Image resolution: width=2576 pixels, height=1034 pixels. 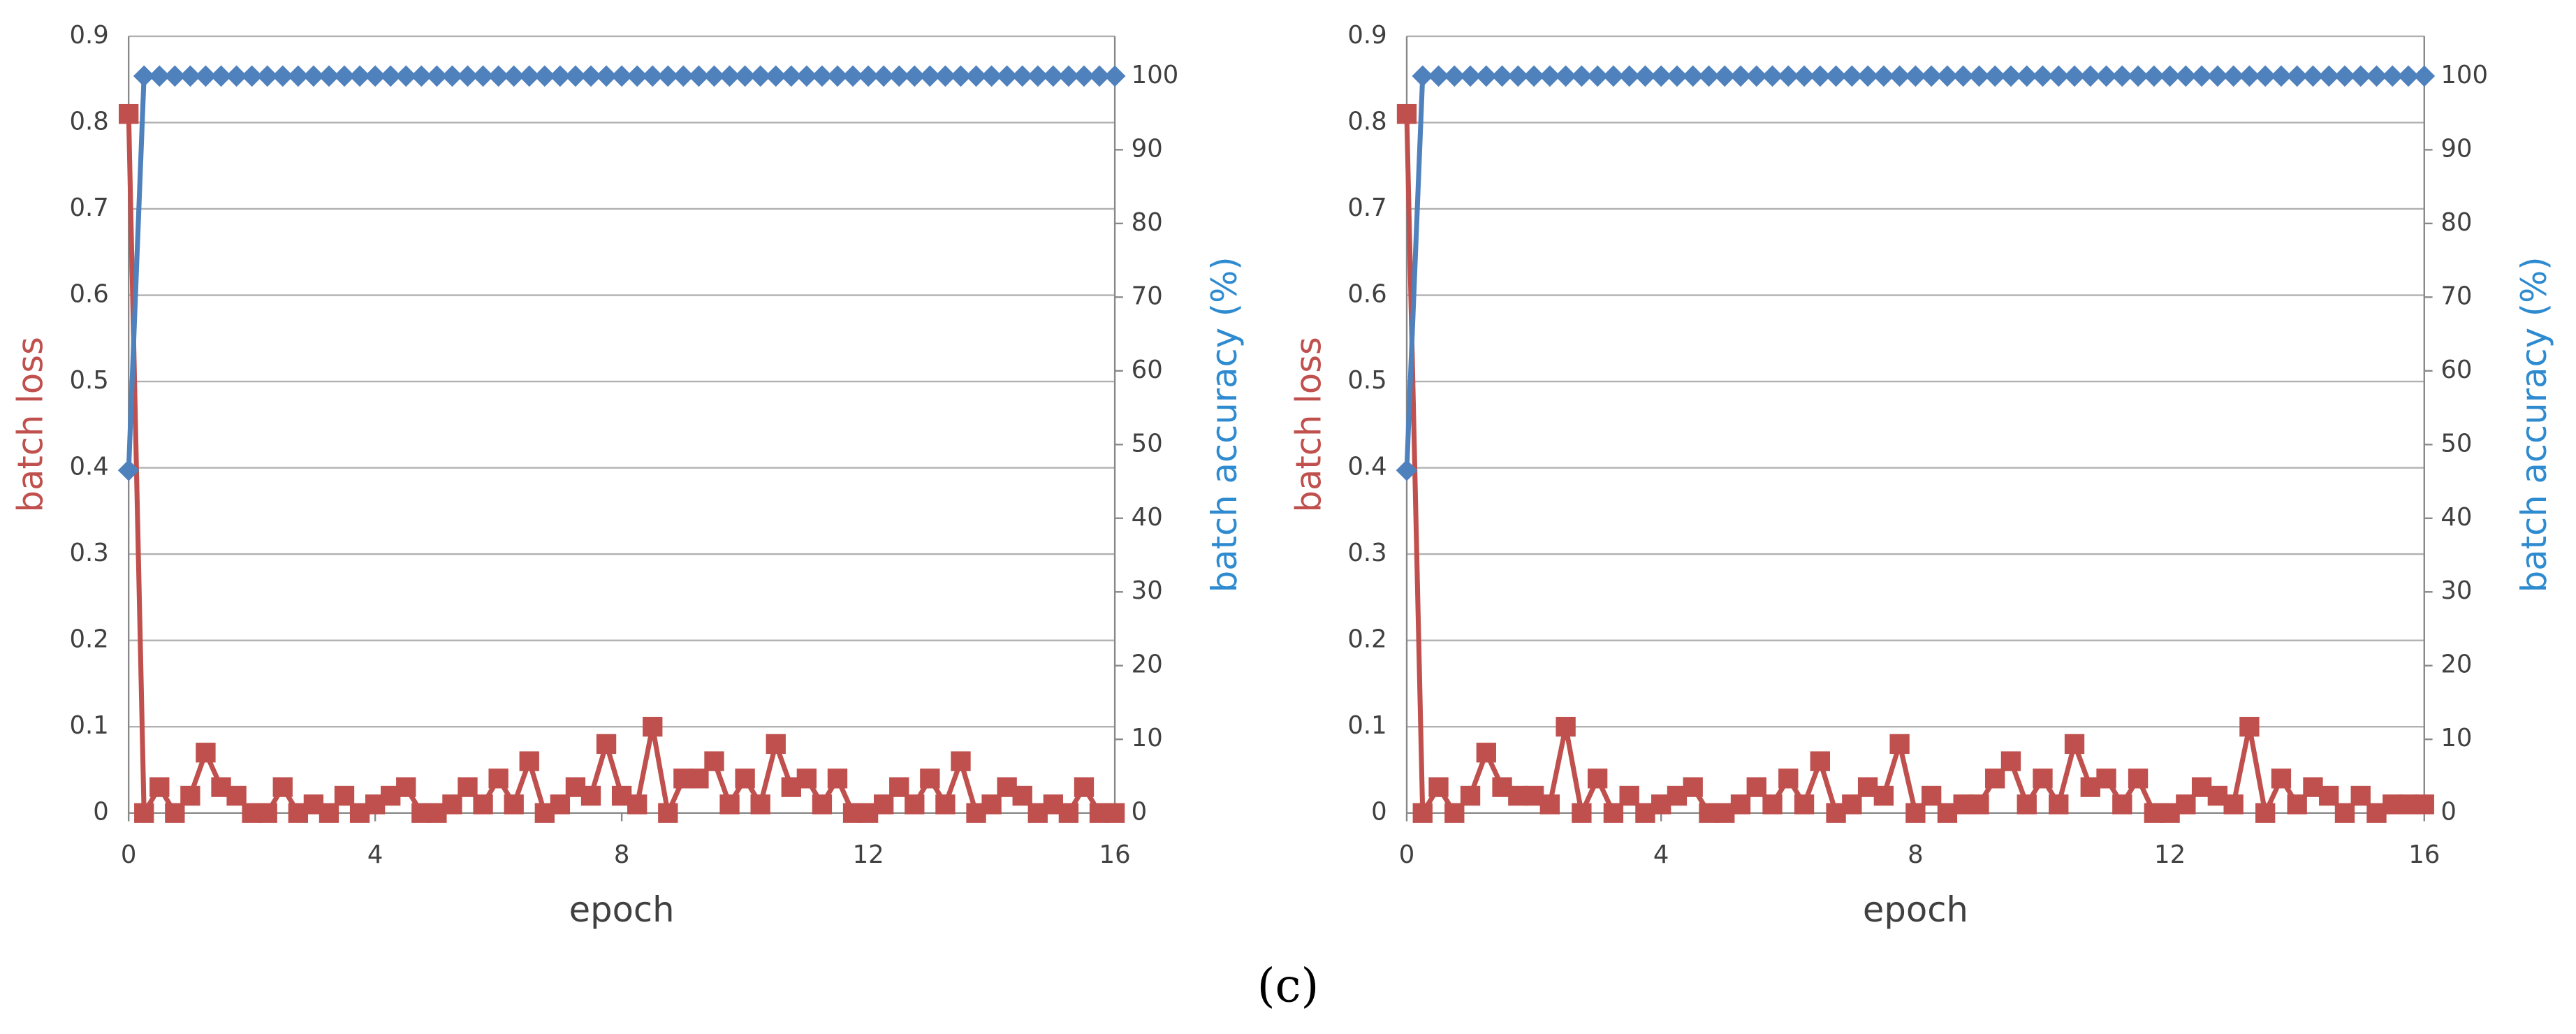 I want to click on x-tick-label: 8, so click(x=622, y=854).